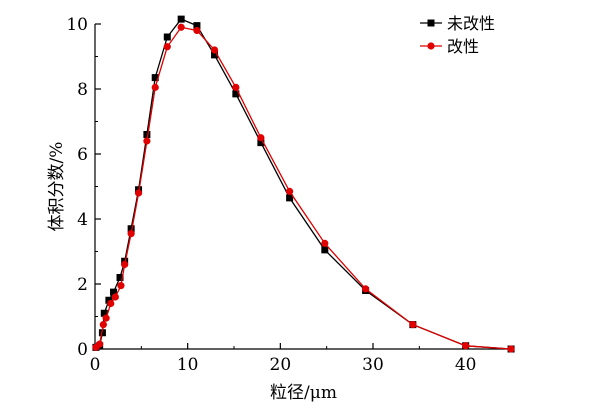  What do you see at coordinates (281, 365) in the screenshot?
I see `x-tick-label: 20` at bounding box center [281, 365].